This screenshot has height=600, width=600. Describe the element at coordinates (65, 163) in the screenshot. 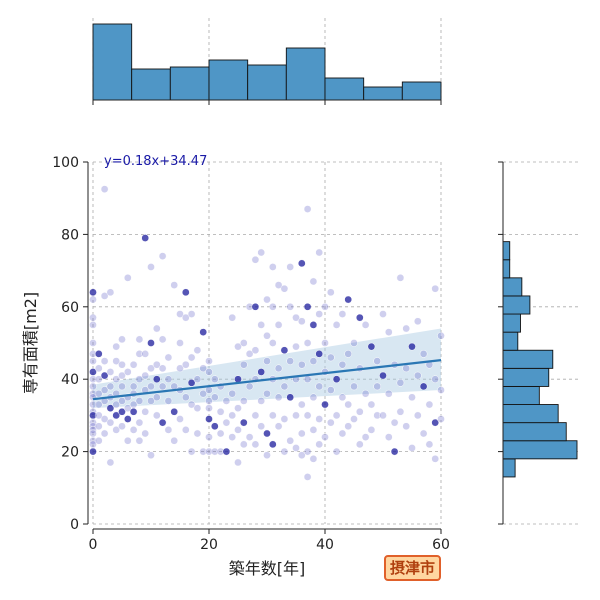

I see `y-tick-label: 100` at that location.